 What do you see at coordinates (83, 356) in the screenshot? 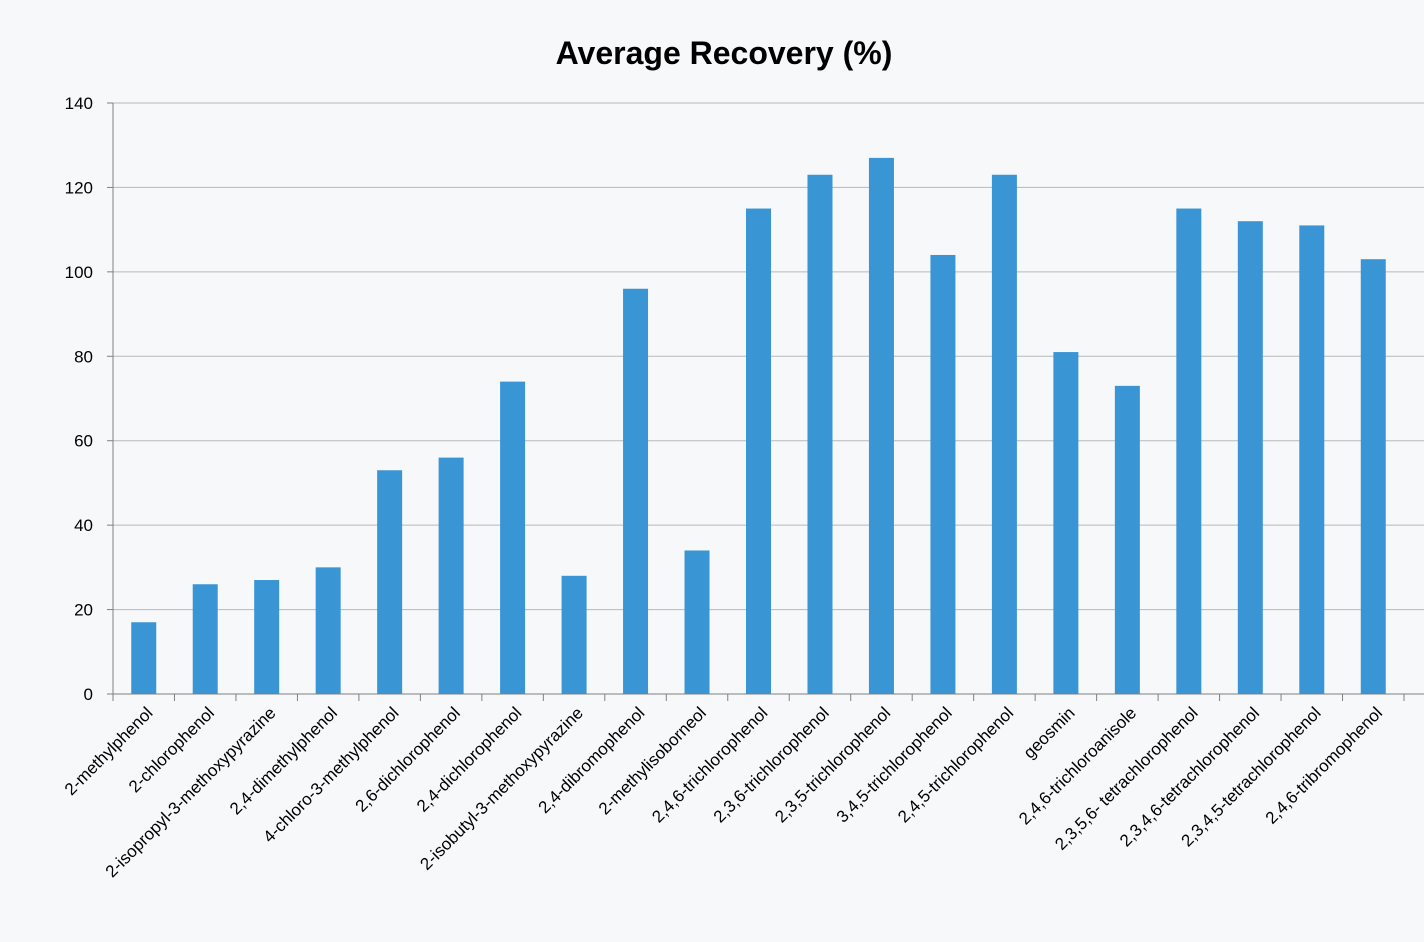
I see `y-tick-label: 80` at bounding box center [83, 356].